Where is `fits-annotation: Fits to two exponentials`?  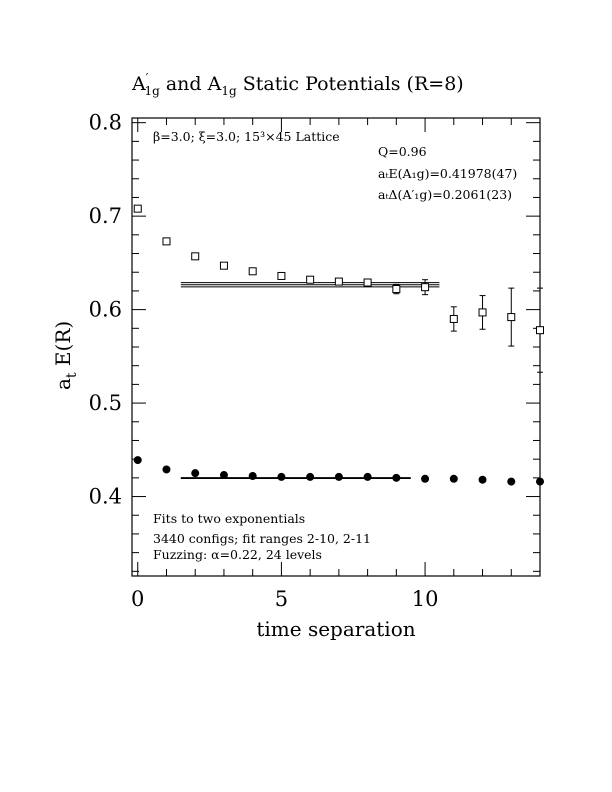 fits-annotation: Fits to two exponentials is located at coordinates (229, 518).